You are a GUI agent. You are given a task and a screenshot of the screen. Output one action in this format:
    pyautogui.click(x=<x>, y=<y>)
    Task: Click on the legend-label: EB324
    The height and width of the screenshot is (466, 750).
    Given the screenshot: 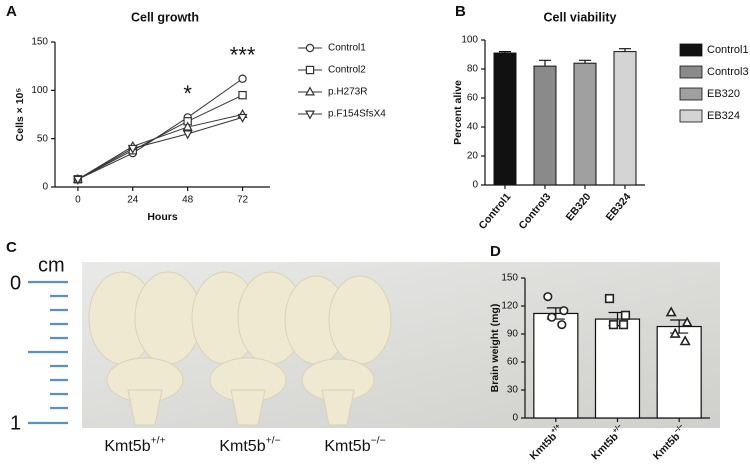 What is the action you would take?
    pyautogui.click(x=723, y=116)
    